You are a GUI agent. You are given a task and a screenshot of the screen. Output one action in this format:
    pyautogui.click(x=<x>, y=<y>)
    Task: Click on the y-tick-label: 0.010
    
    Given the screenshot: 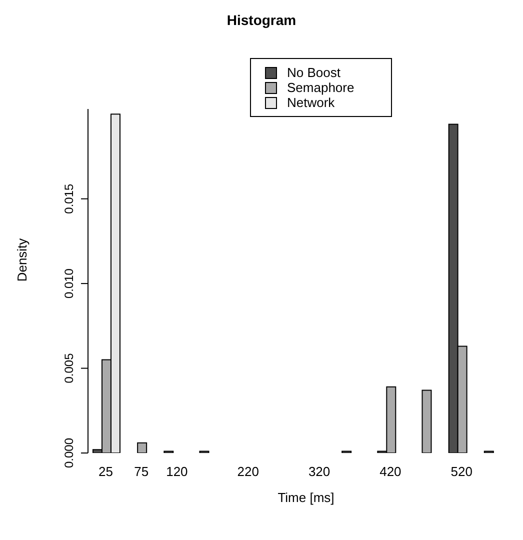 What is the action you would take?
    pyautogui.click(x=69, y=283)
    